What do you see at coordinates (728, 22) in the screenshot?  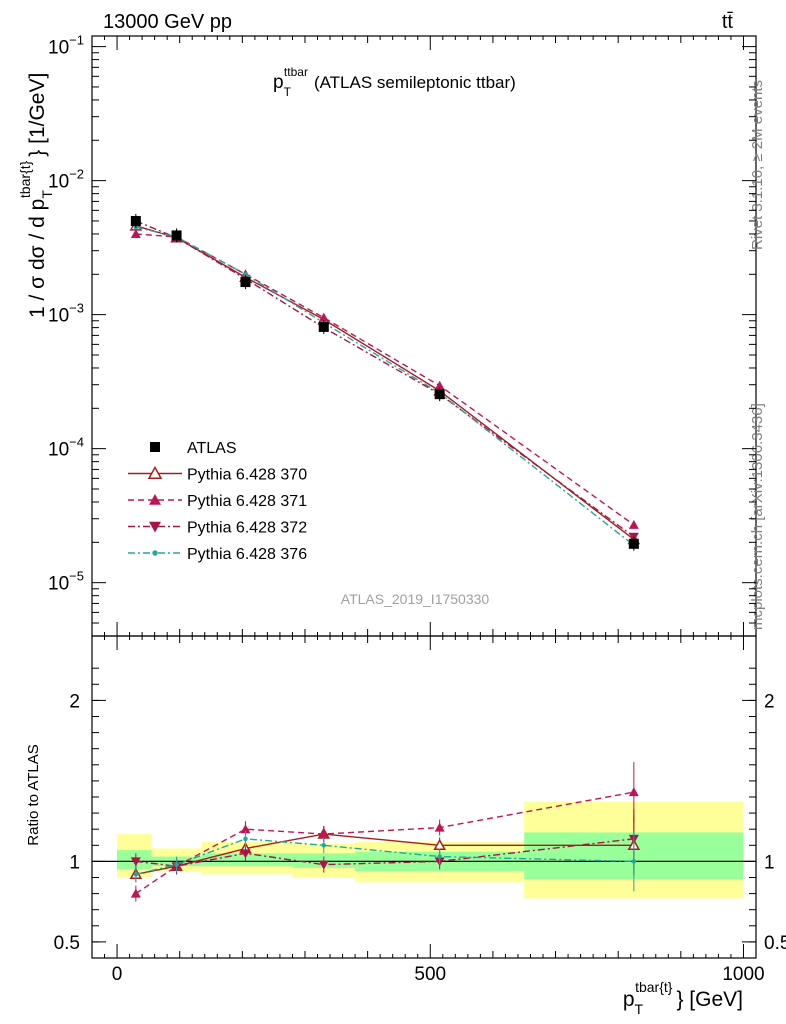 I see `header-right: tt̄` at bounding box center [728, 22].